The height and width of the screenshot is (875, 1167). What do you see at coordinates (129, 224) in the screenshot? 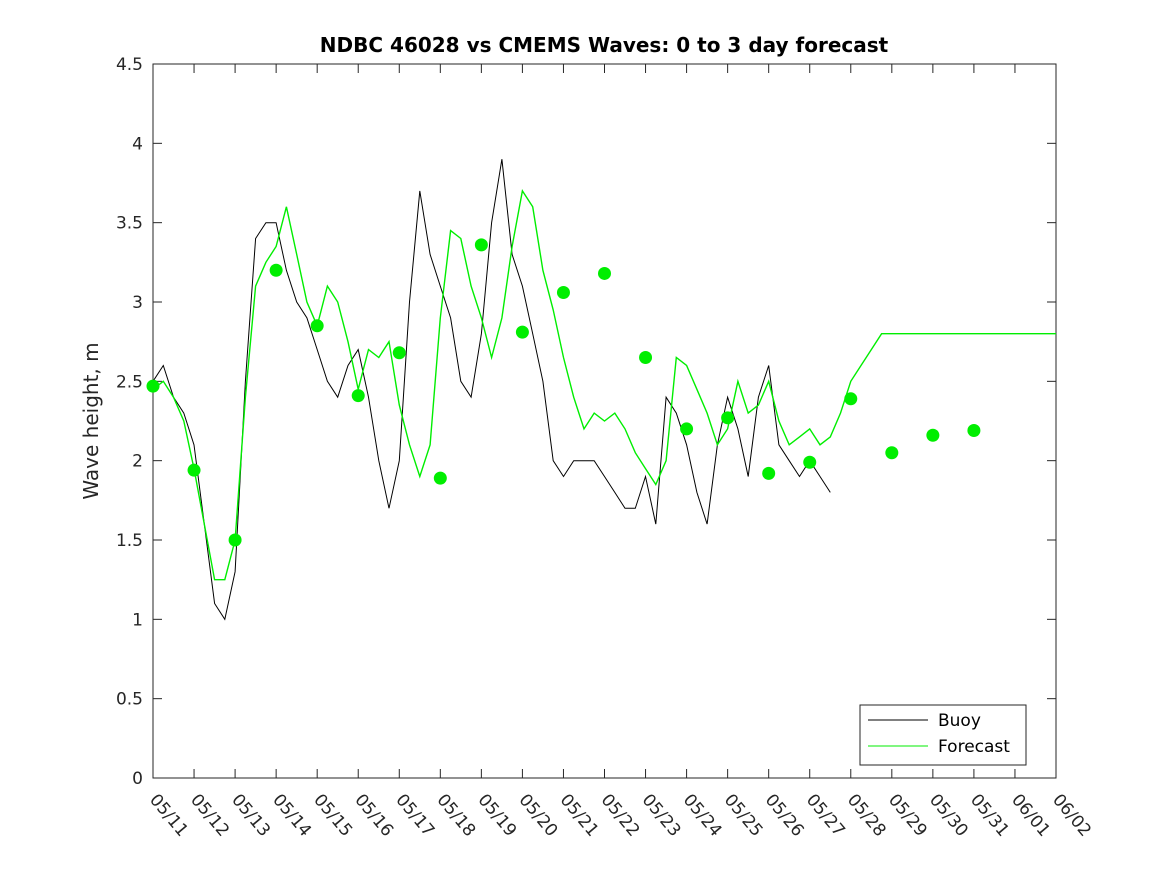
I see `y-tick-label: 3.5` at bounding box center [129, 224].